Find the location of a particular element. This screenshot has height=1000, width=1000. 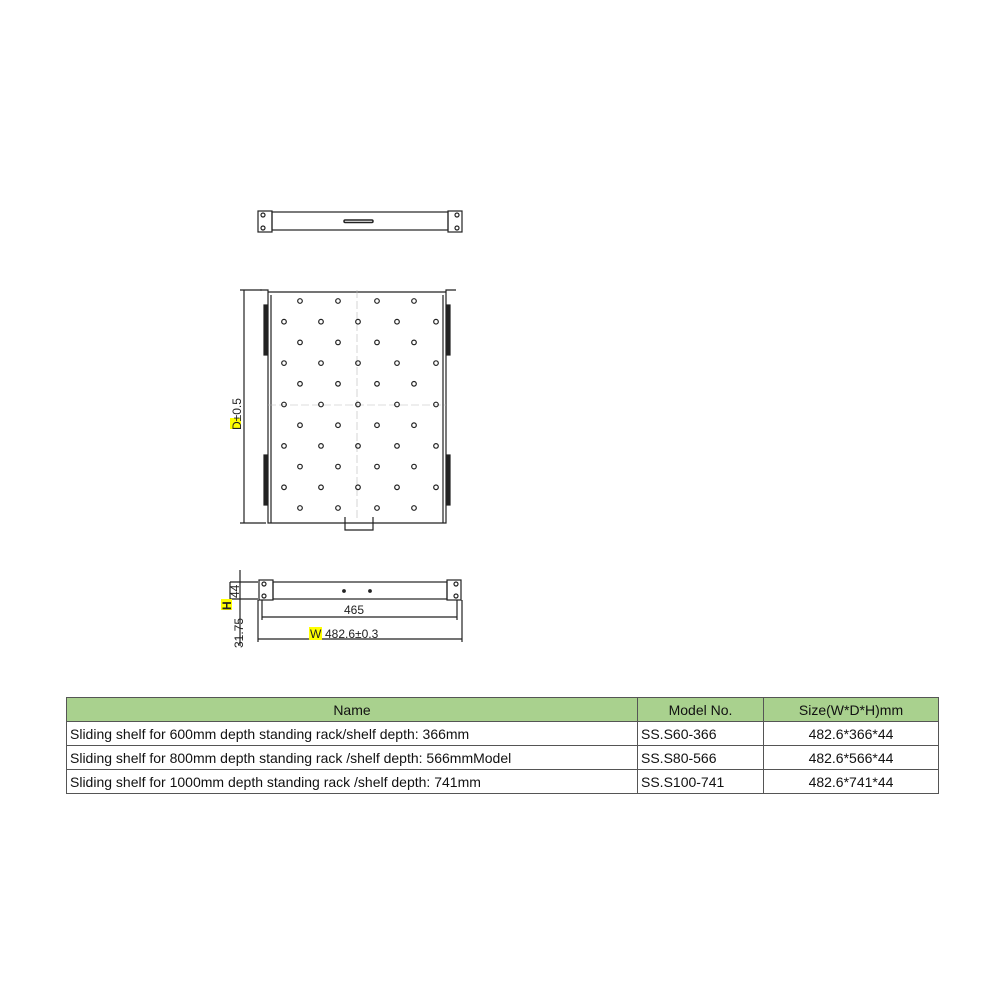

inner-width-label: 465 is located at coordinates (354, 610).